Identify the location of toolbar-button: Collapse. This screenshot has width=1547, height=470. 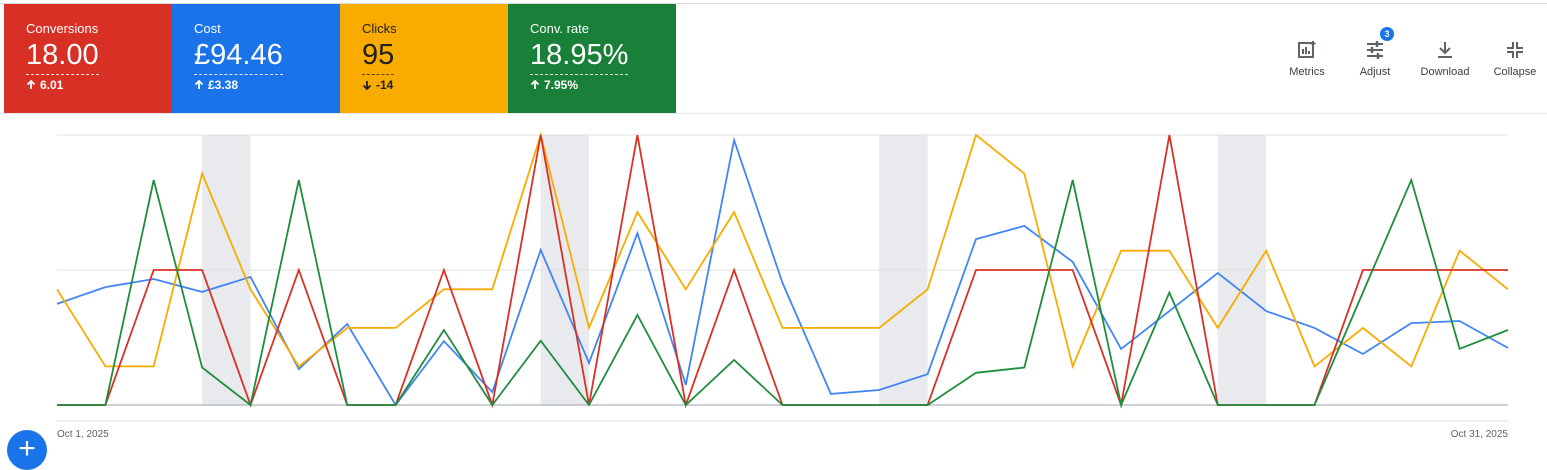
(1513, 59).